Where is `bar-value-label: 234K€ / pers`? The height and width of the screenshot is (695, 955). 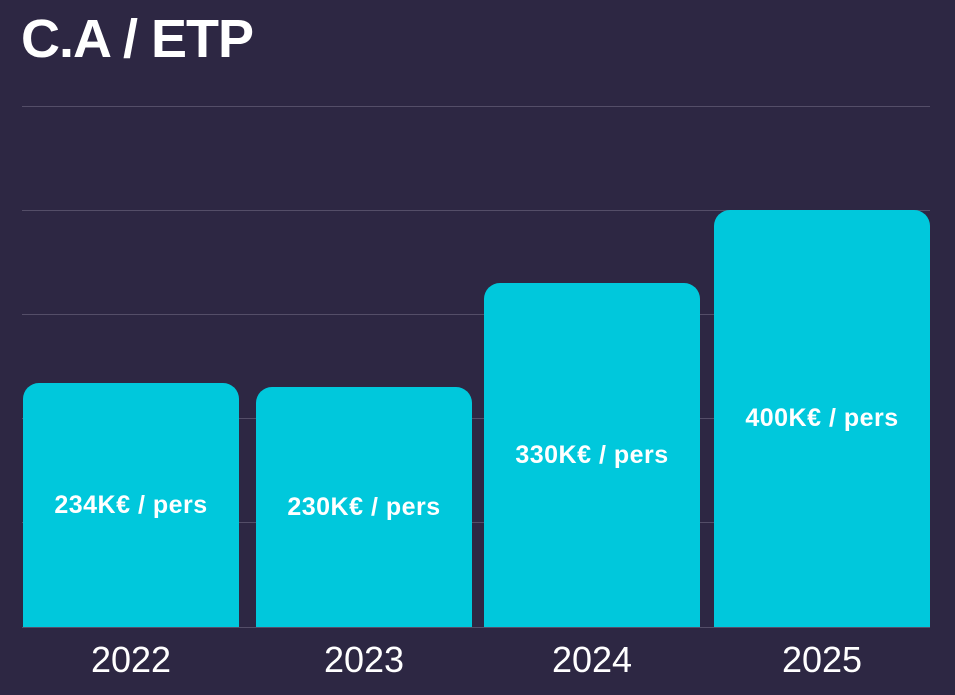 bar-value-label: 234K€ / pers is located at coordinates (131, 504).